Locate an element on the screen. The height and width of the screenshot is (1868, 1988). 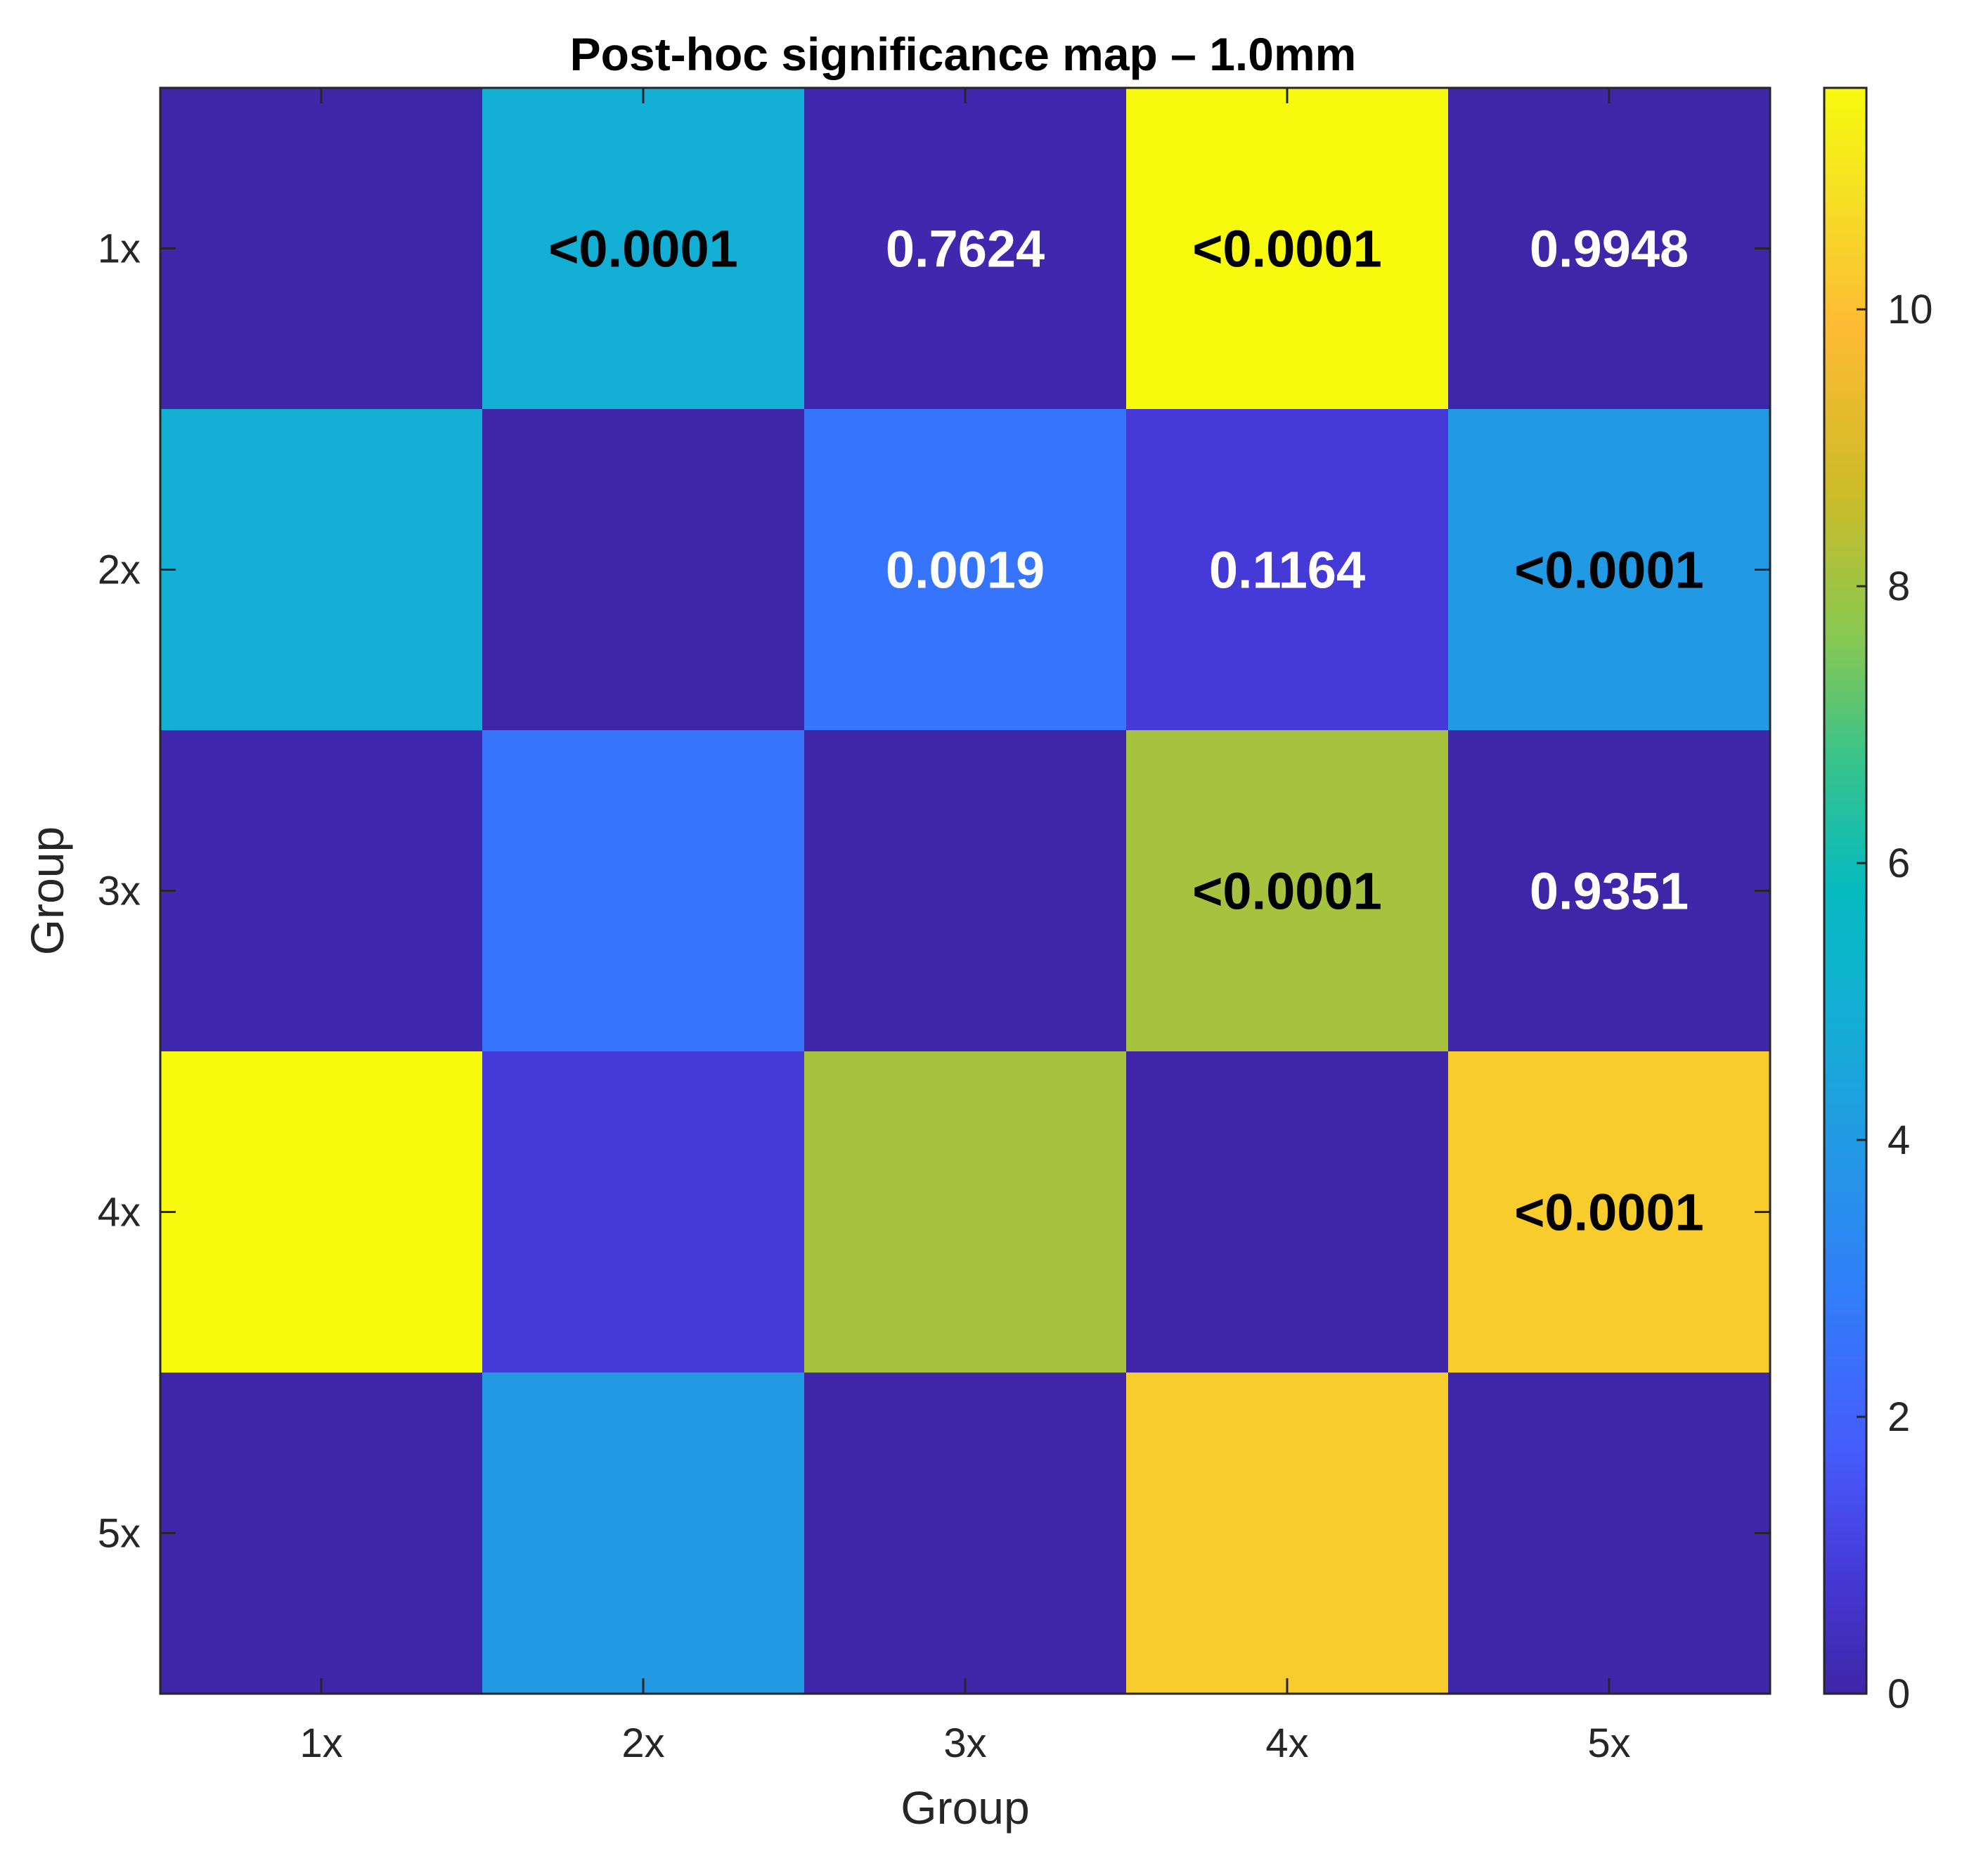
heatmap-cell-r4-c5 is located at coordinates (1609, 1212).